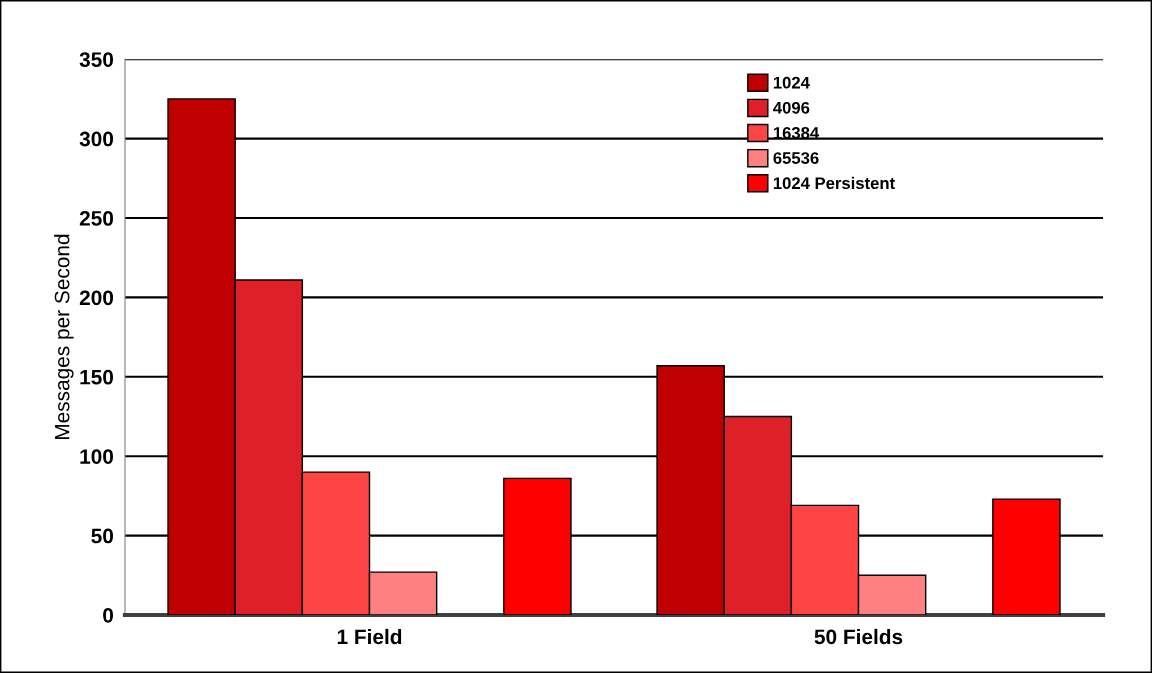 This screenshot has width=1152, height=673. Describe the element at coordinates (97, 456) in the screenshot. I see `y-tick-label: 100` at that location.